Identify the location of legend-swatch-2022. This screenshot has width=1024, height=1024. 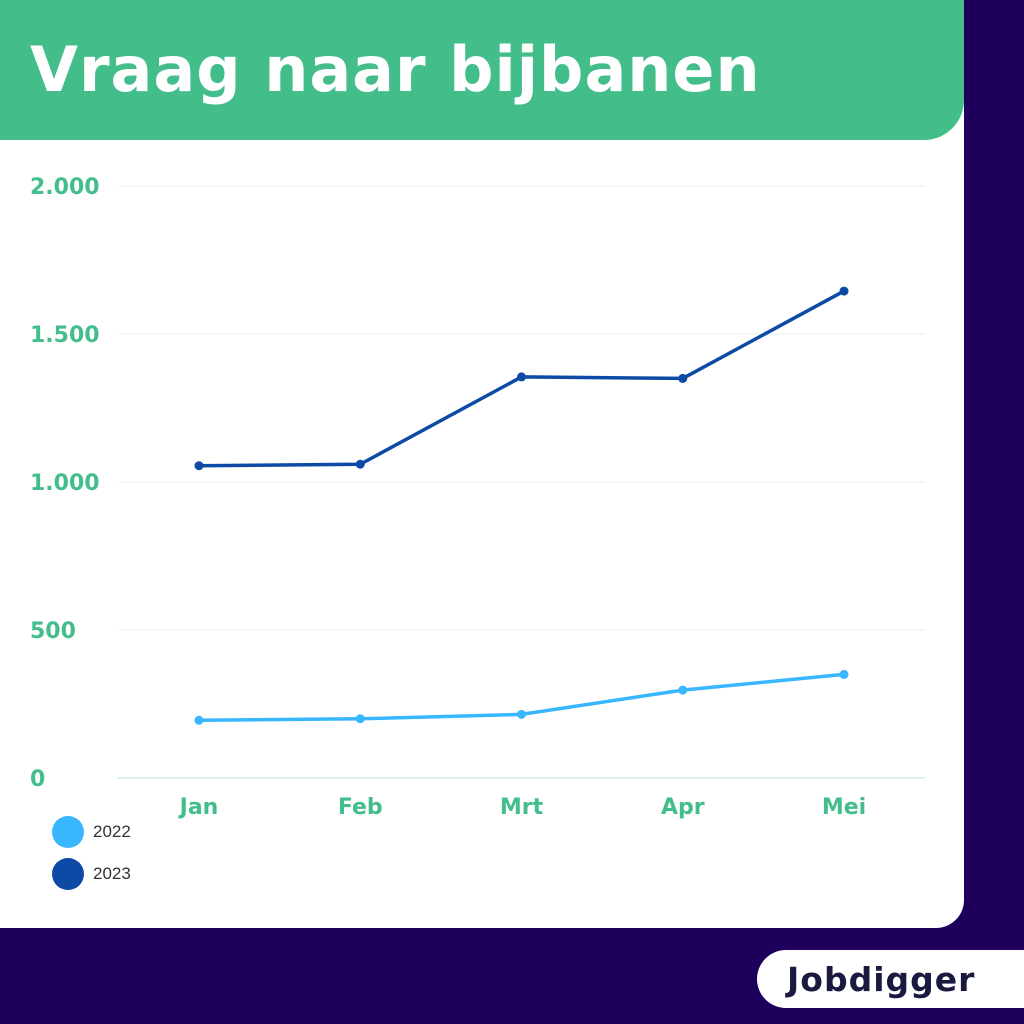
(68, 832).